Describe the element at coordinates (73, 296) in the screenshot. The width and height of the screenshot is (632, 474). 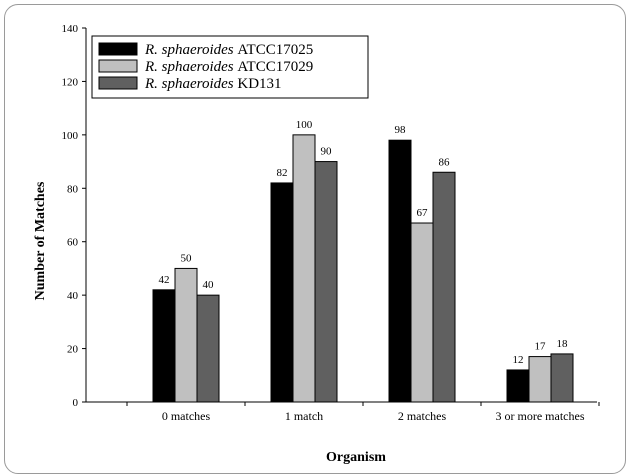
I see `y-tick-label: 40` at that location.